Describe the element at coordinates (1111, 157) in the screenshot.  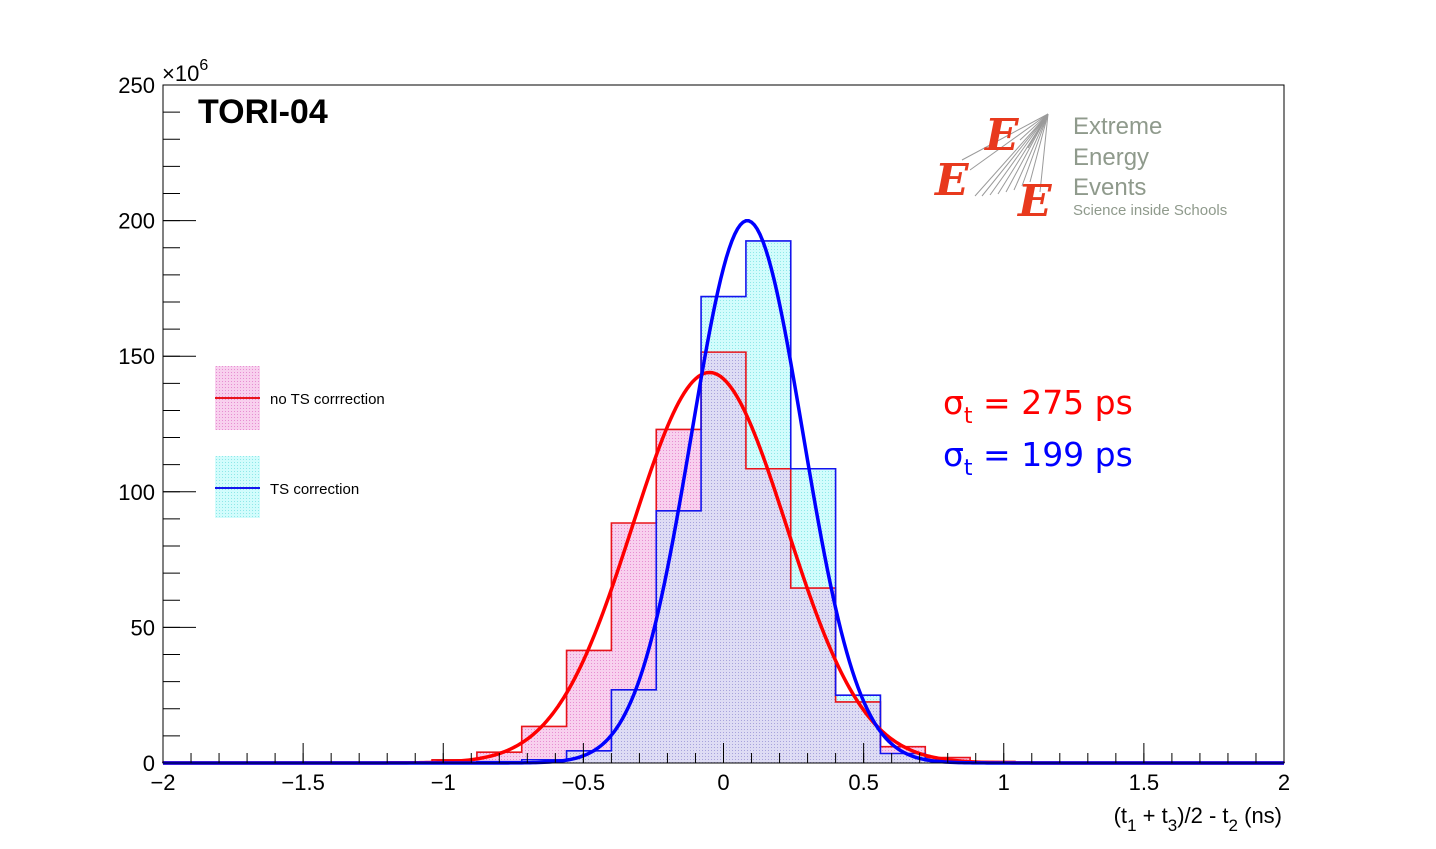
I see `logo-line-energy: Energy` at that location.